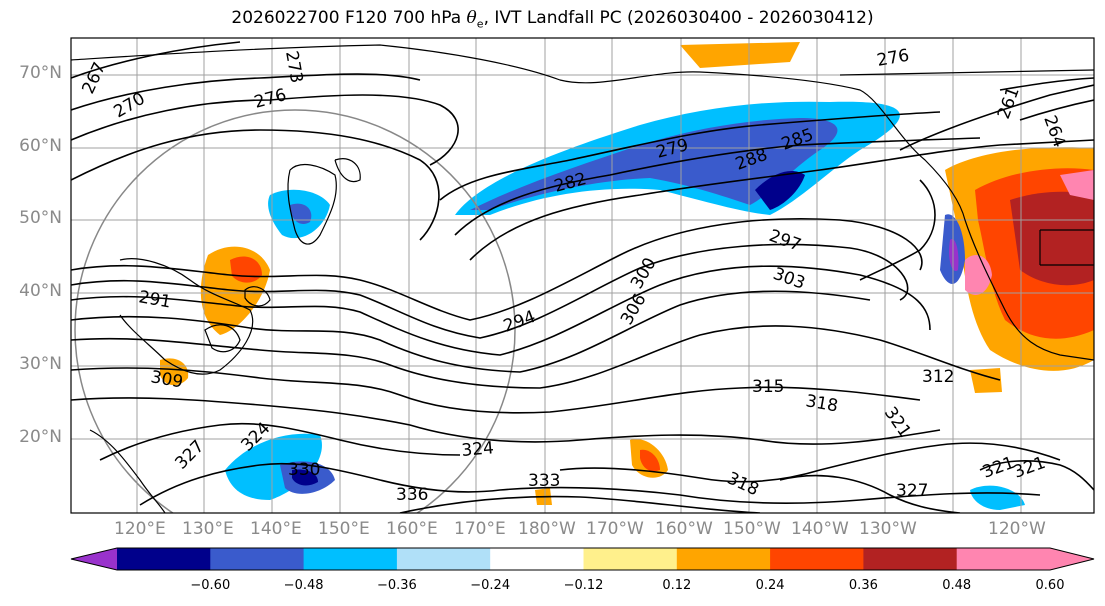 This screenshot has height=606, width=1105. Describe the element at coordinates (40, 218) in the screenshot. I see `lat-label: 50°N` at that location.